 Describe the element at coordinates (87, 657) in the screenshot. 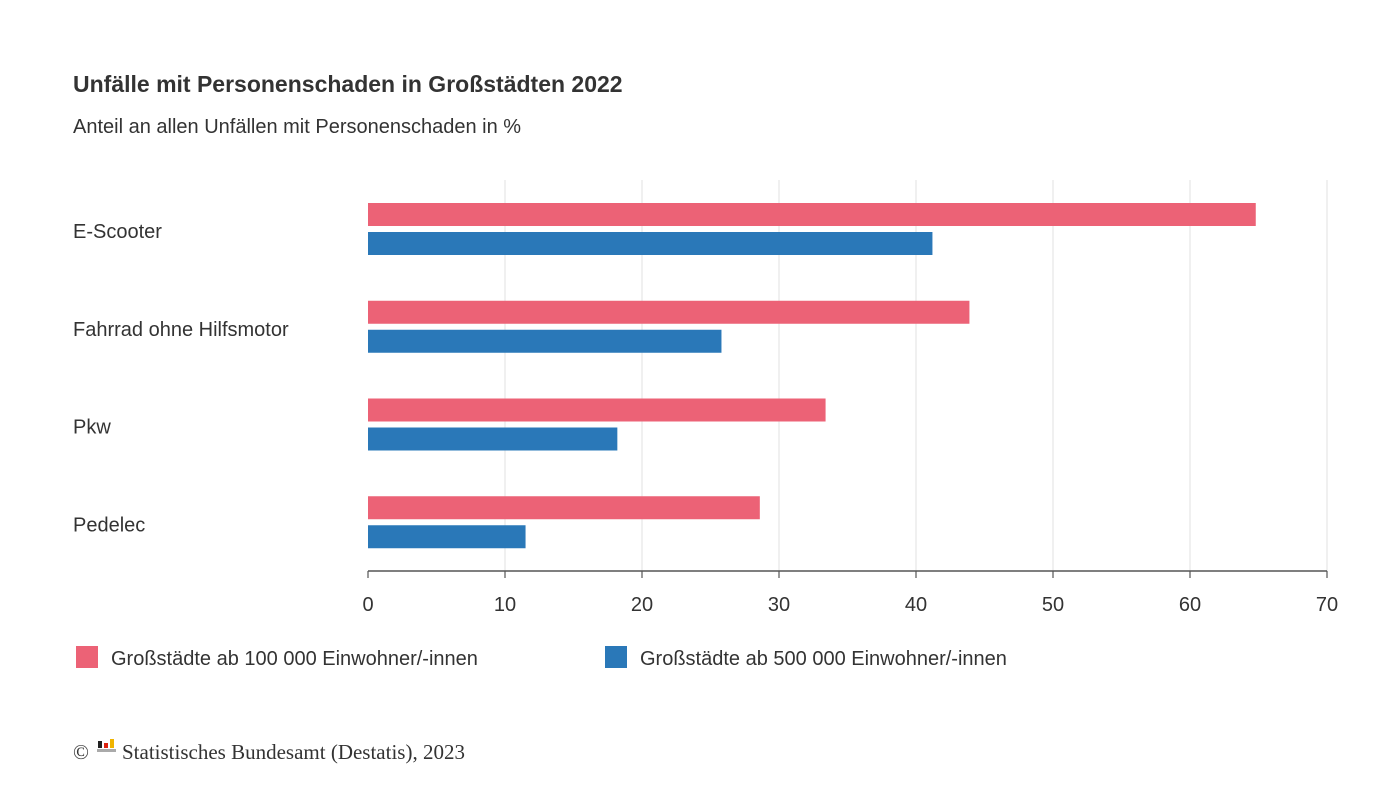

I see `legend-swatch-100k` at that location.